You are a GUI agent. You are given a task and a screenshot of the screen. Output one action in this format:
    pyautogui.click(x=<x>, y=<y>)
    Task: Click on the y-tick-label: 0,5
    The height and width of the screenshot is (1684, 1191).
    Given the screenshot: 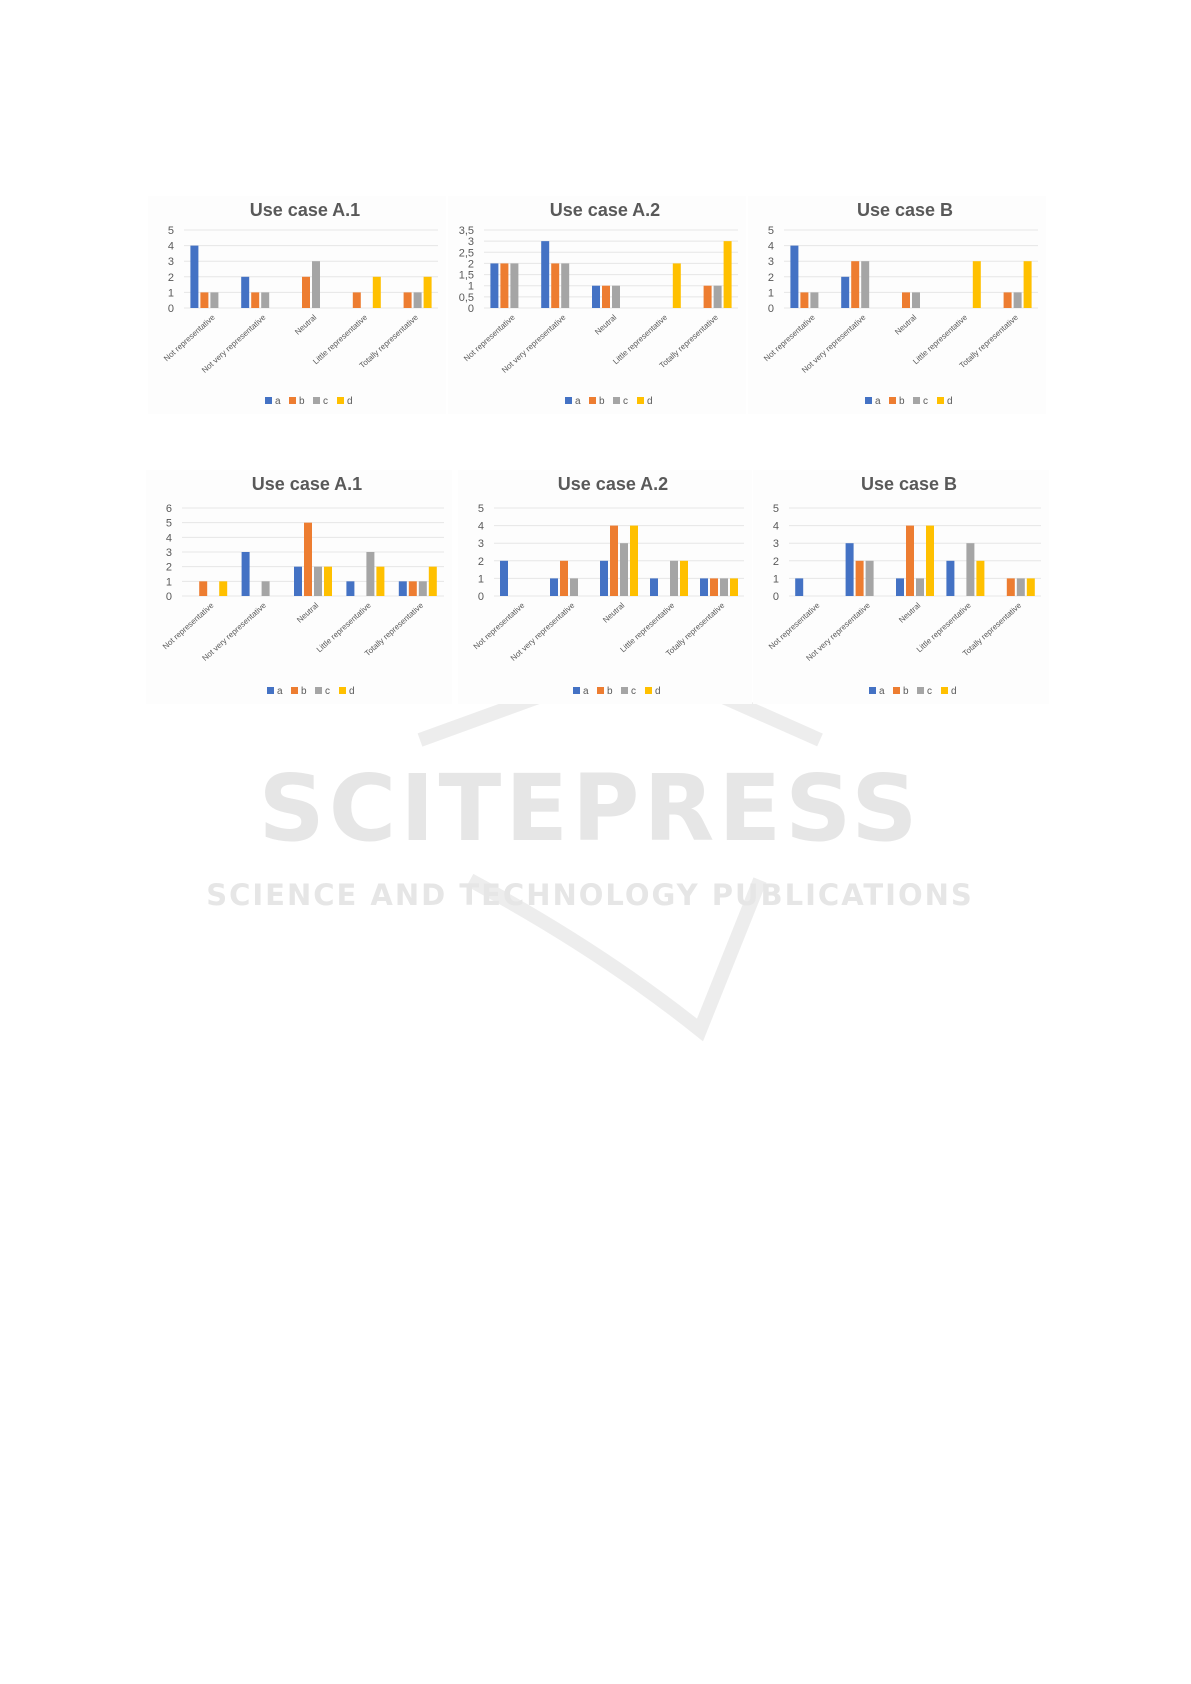 What is the action you would take?
    pyautogui.click(x=466, y=298)
    